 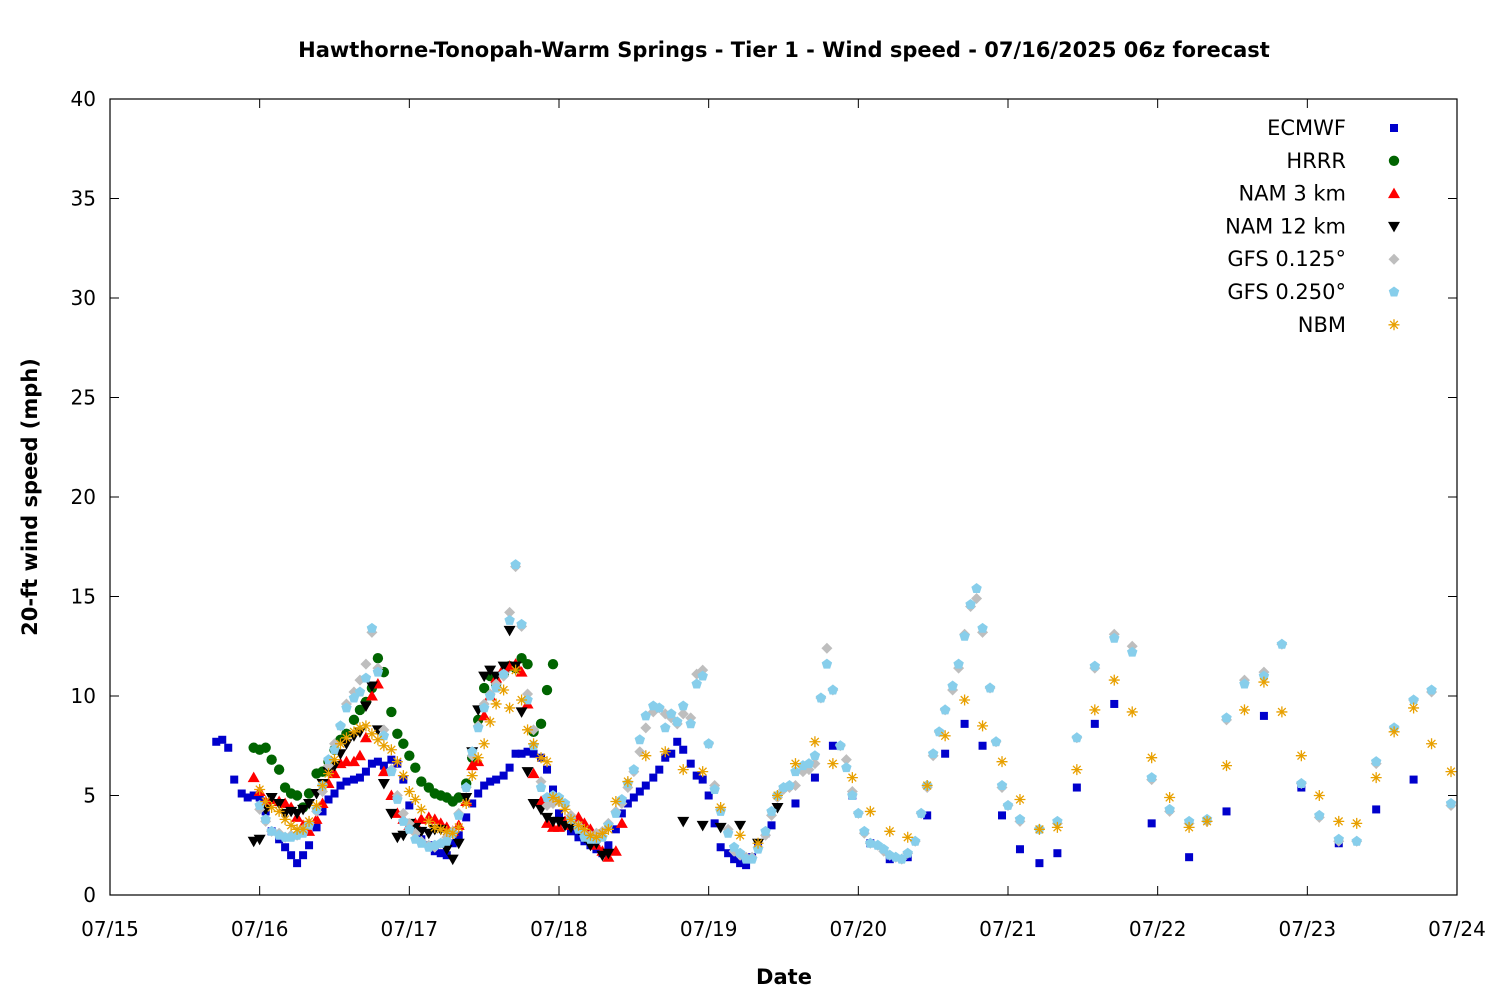 What do you see at coordinates (1158, 929) in the screenshot?
I see `x-tick-label: 07/22` at bounding box center [1158, 929].